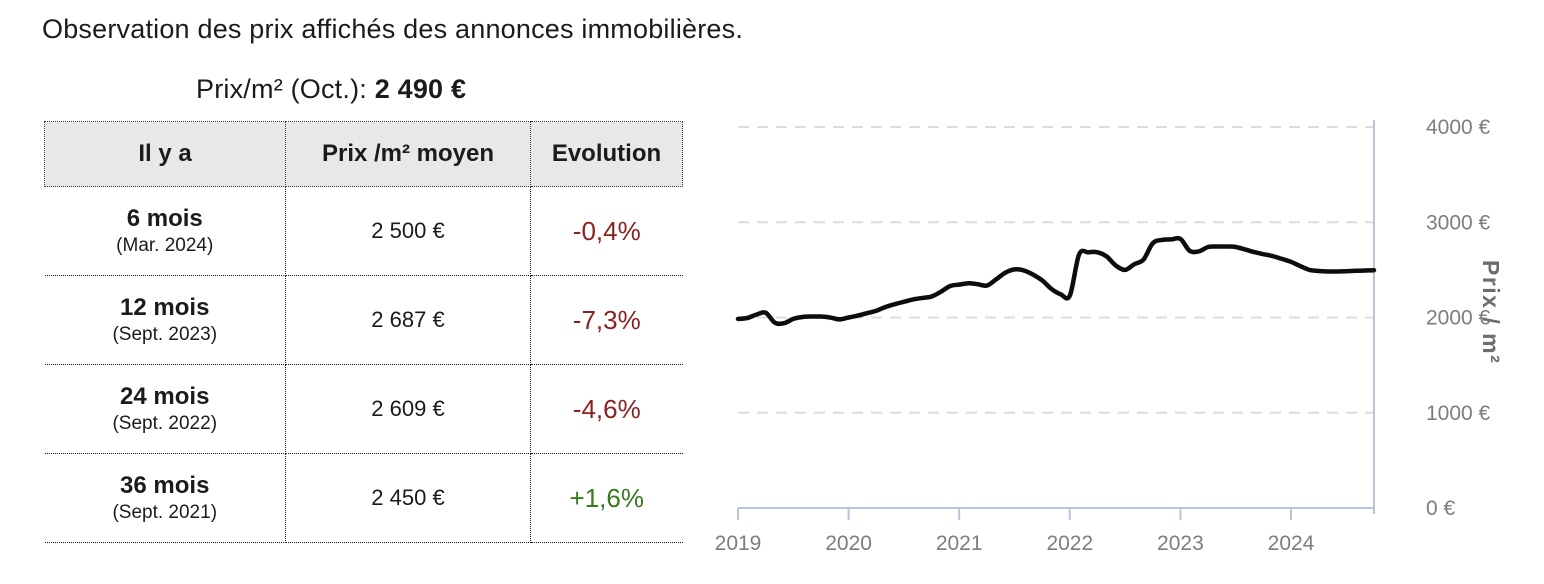 This screenshot has width=1544, height=584. I want to click on period-date: (Sept. 2023), so click(165, 335).